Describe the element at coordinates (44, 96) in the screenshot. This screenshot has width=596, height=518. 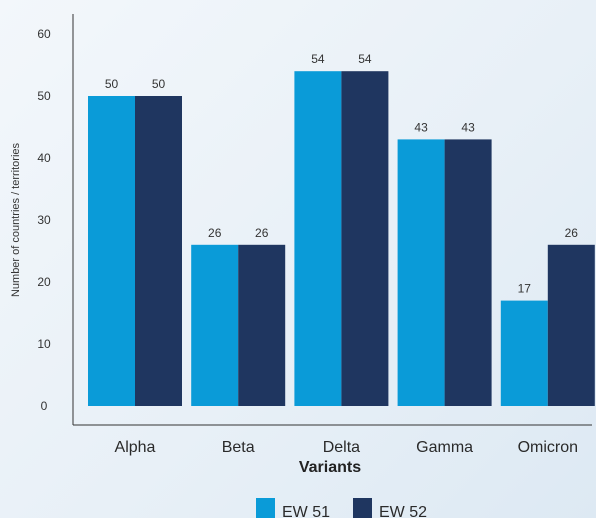
I see `y-tick-label: 50` at that location.